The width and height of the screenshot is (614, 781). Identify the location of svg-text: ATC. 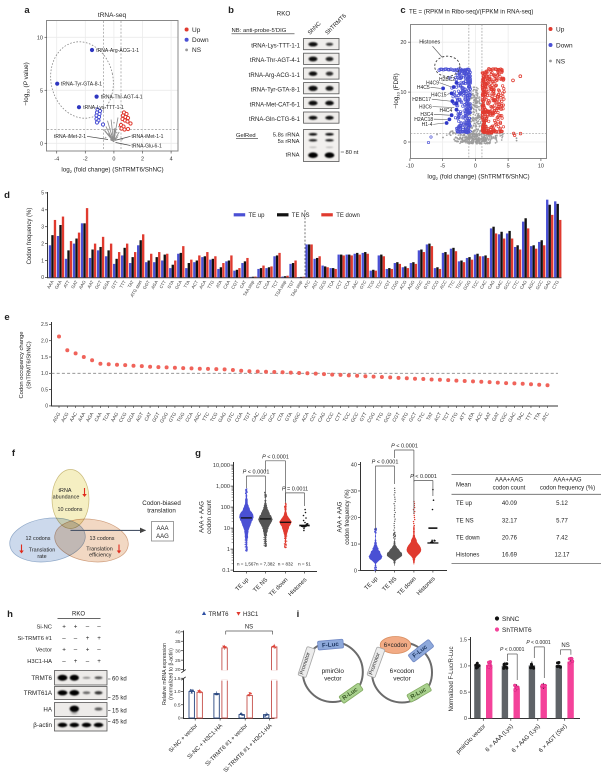
(307, 285).